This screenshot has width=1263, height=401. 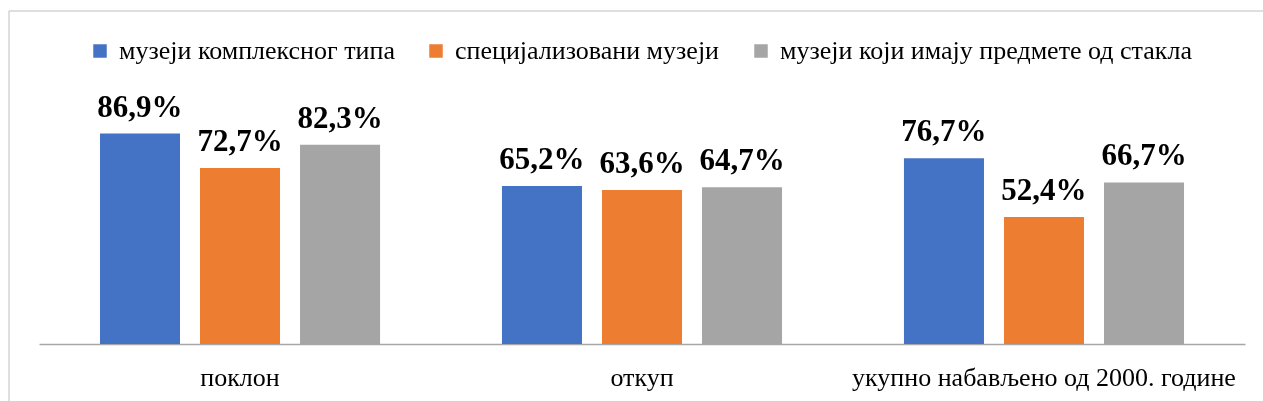 What do you see at coordinates (944, 131) in the screenshot?
I see `data-label: 76,7%` at bounding box center [944, 131].